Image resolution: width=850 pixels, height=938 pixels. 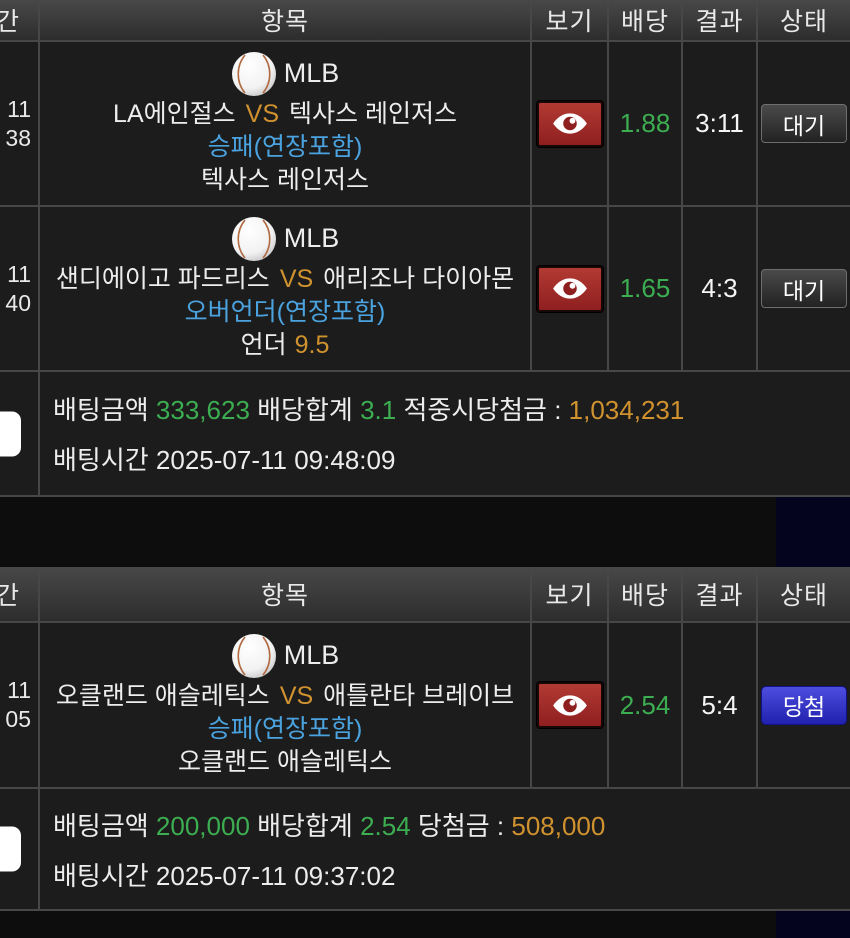 What do you see at coordinates (719, 705) in the screenshot?
I see `result-cell: 5:4` at bounding box center [719, 705].